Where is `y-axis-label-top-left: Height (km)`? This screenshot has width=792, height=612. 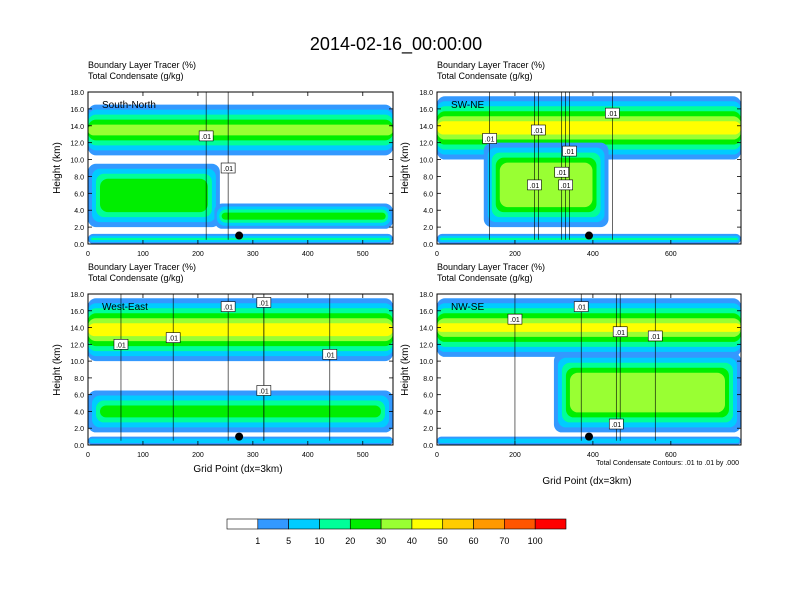
y-axis-label-top-left: Height (km) is located at coordinates (57, 168).